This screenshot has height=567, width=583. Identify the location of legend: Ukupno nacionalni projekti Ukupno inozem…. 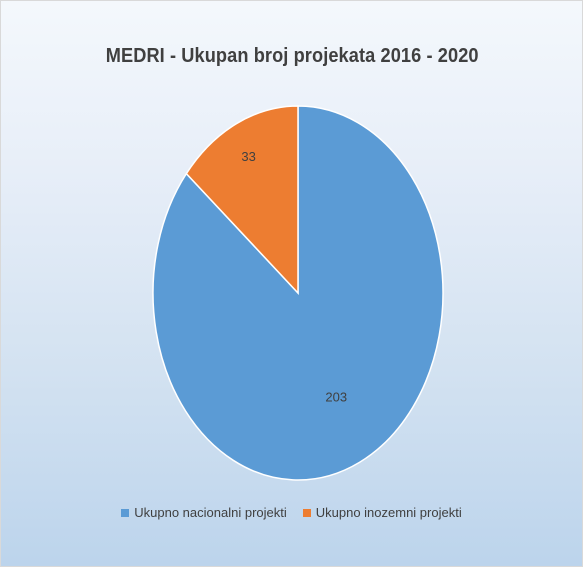
(291, 512).